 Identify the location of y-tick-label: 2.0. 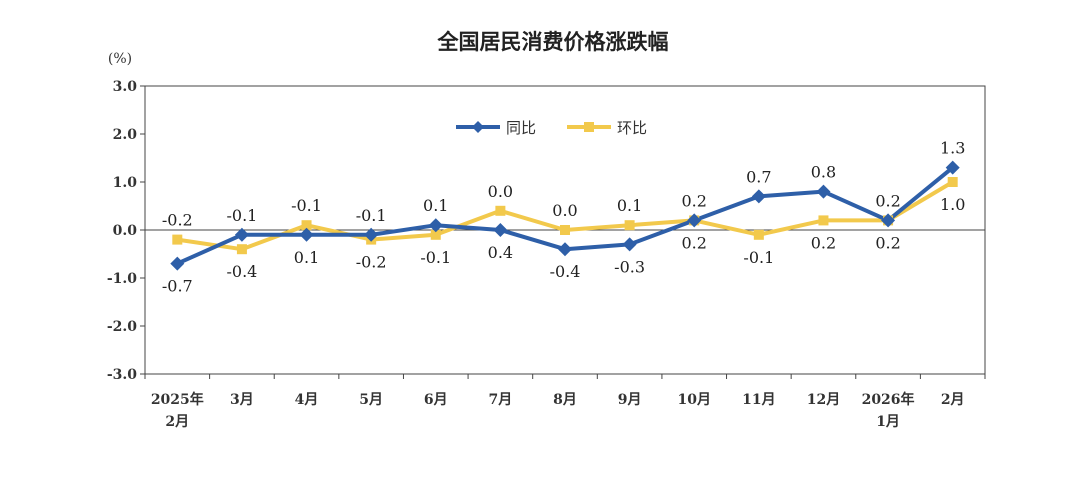
(125, 135).